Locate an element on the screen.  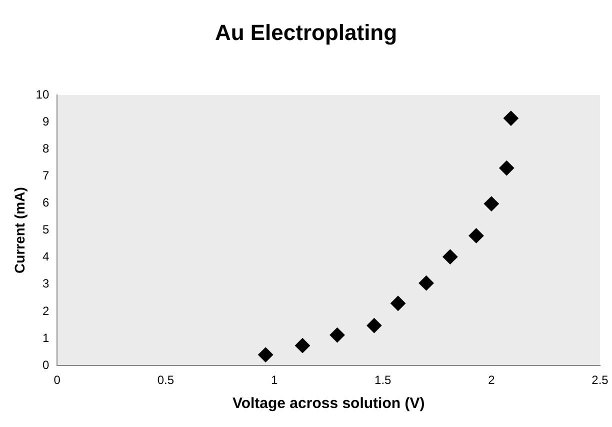
y-tick-label: 9 is located at coordinates (46, 121).